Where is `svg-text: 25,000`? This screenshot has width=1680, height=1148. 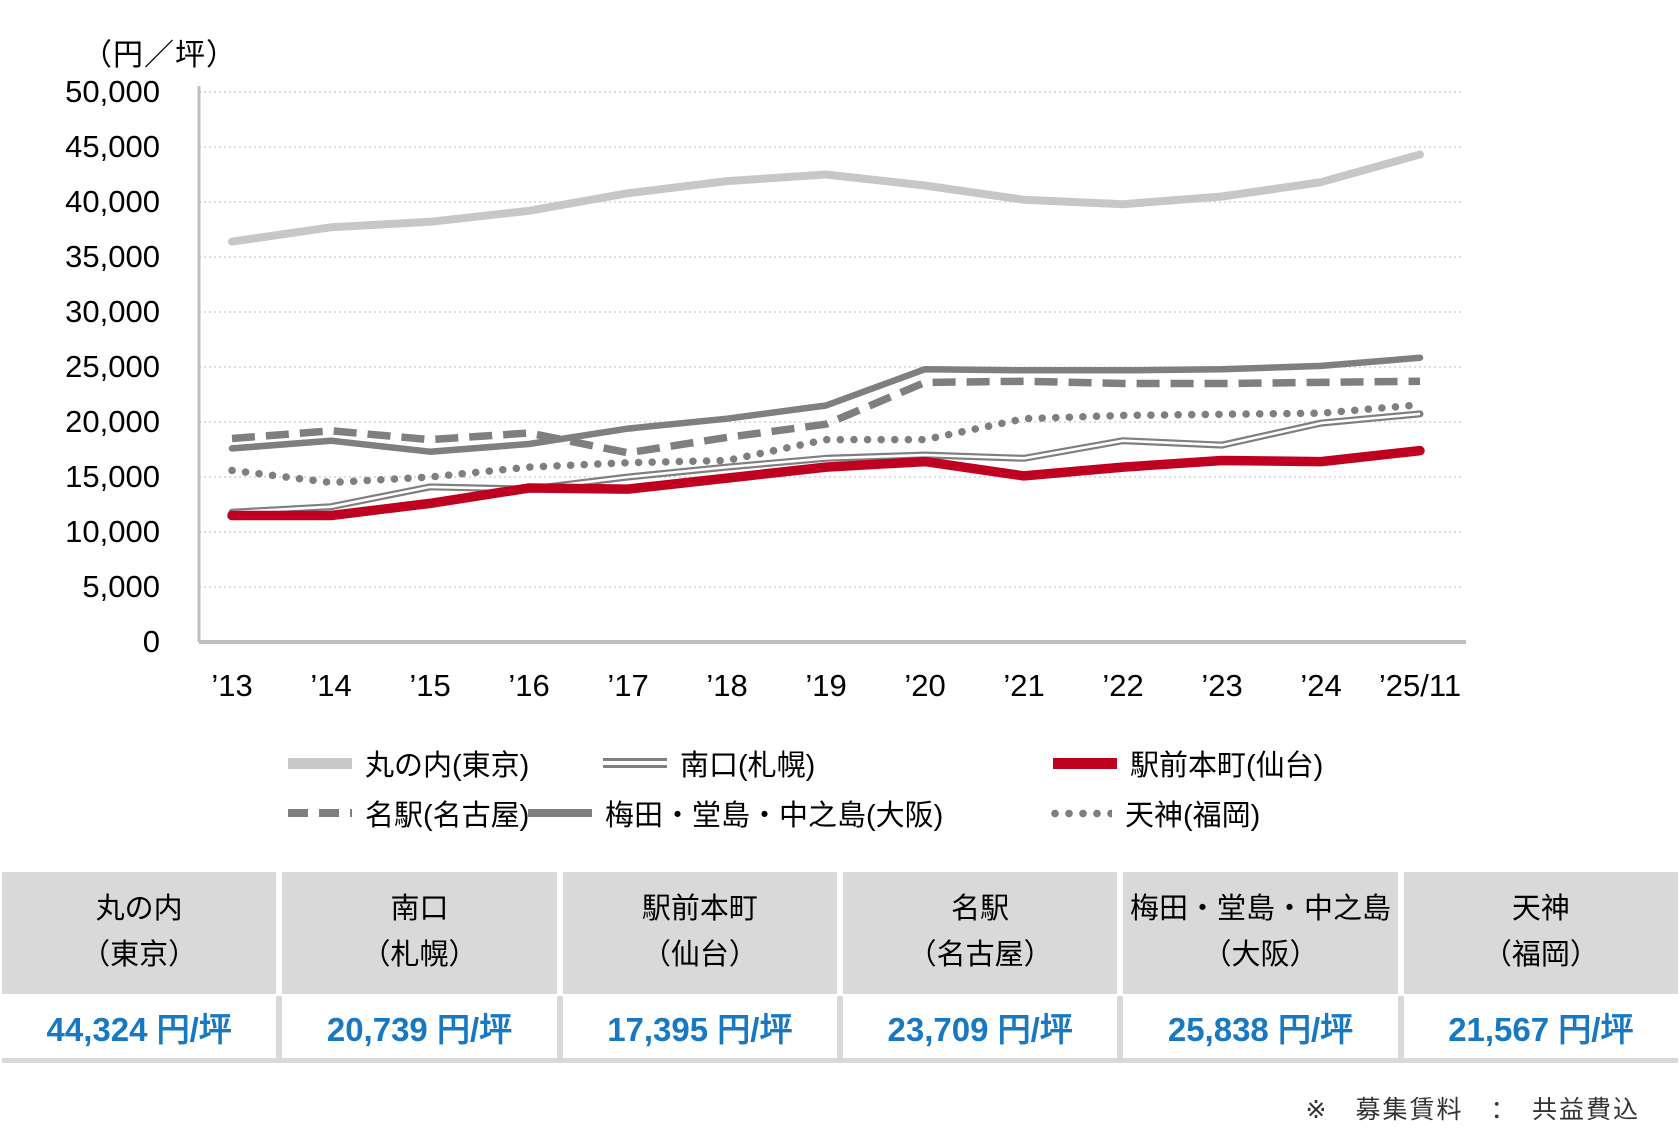 svg-text: 25,000 is located at coordinates (112, 366).